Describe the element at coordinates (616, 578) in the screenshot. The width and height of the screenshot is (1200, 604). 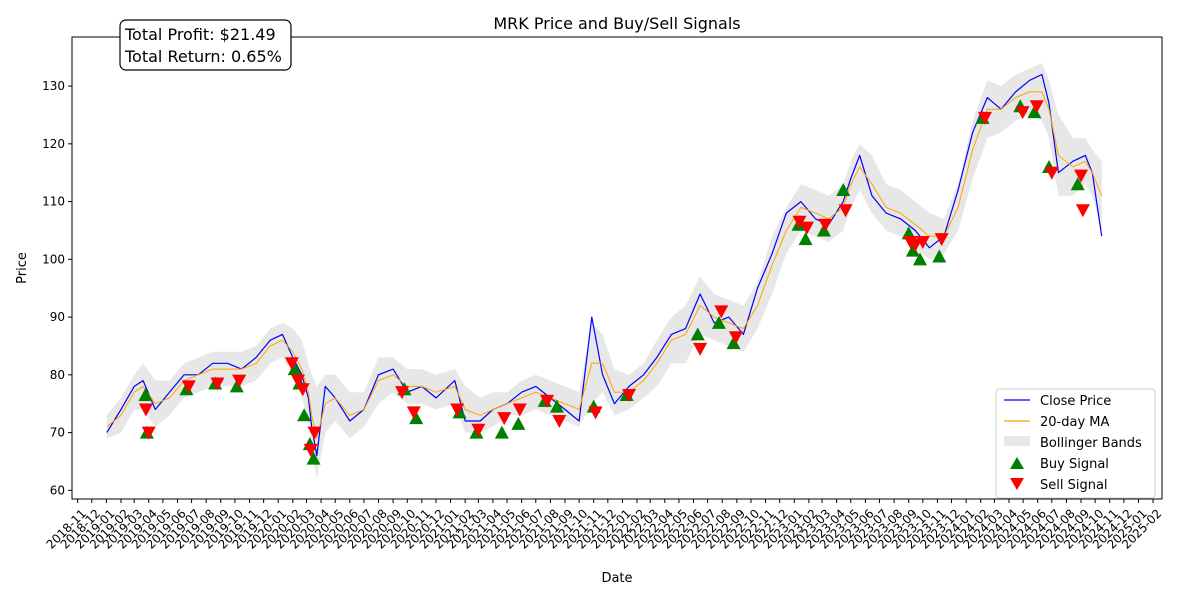
I see `x-axis-label: Date` at that location.